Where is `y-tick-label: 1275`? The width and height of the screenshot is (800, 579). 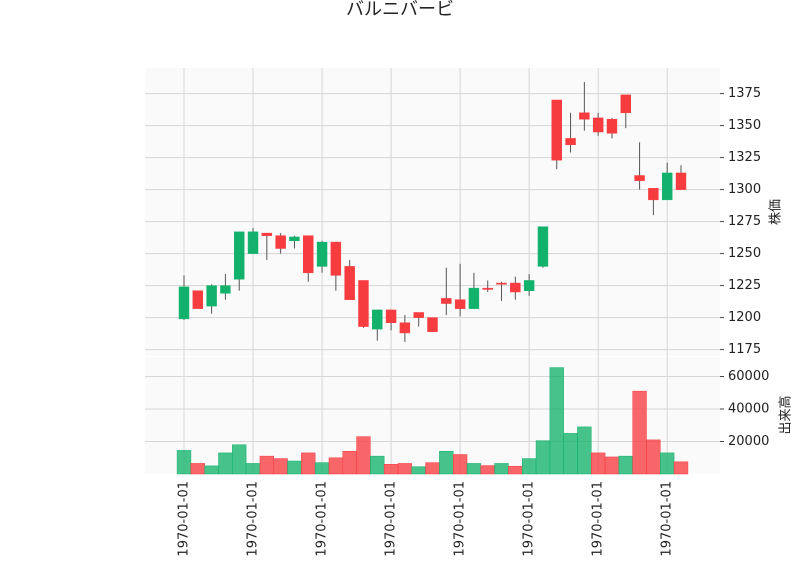 y-tick-label: 1275 is located at coordinates (744, 221).